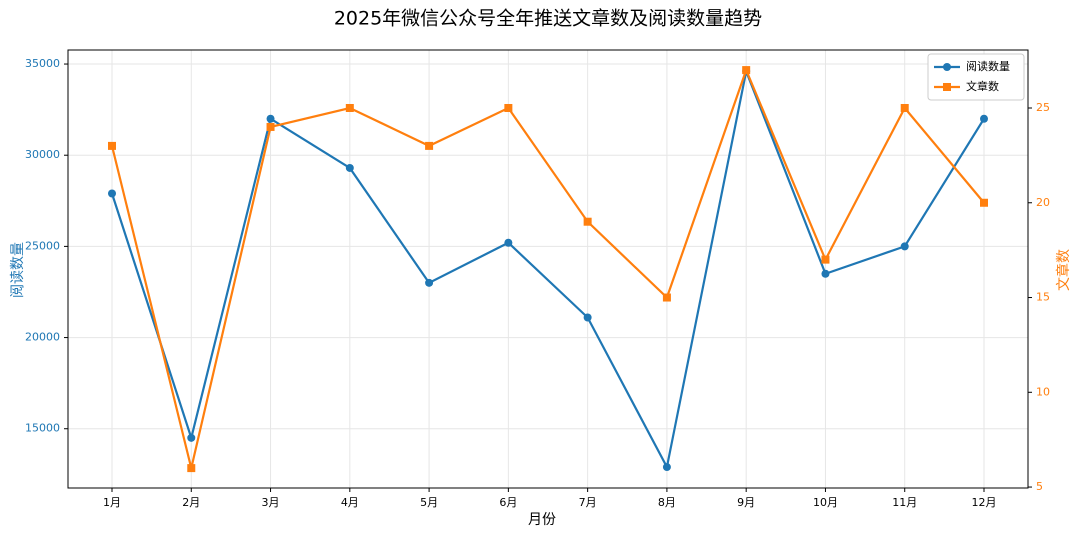  What do you see at coordinates (746, 502) in the screenshot?
I see `x-tick-label: 9月` at bounding box center [746, 502].